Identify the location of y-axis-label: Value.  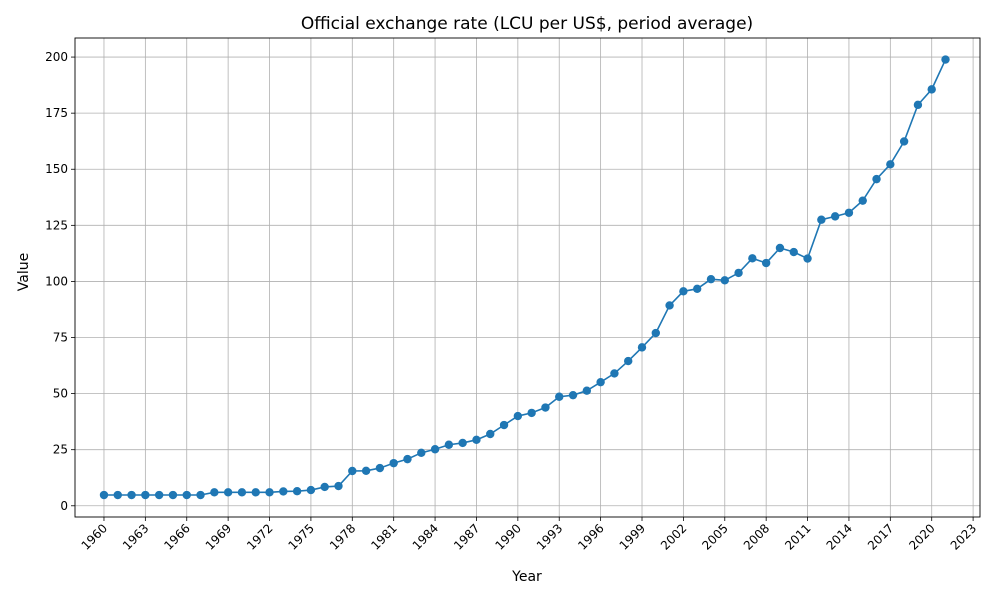
(24, 272).